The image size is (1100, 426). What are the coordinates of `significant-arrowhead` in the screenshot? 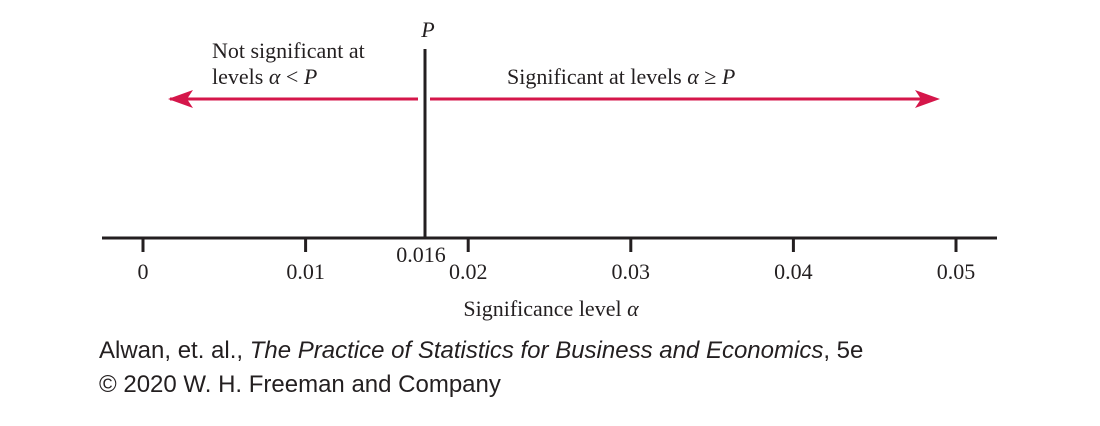 It's located at (927, 99).